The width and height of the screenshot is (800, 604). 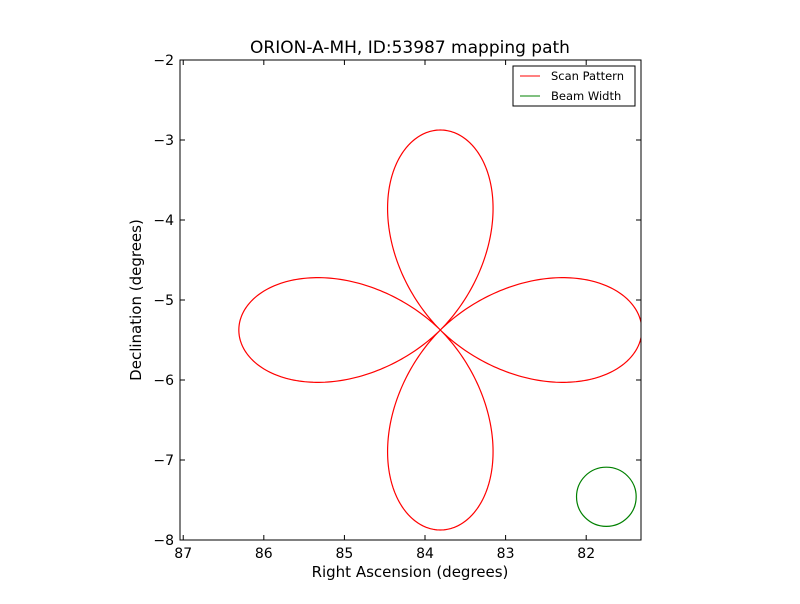 I want to click on legend-box, so click(x=574, y=86).